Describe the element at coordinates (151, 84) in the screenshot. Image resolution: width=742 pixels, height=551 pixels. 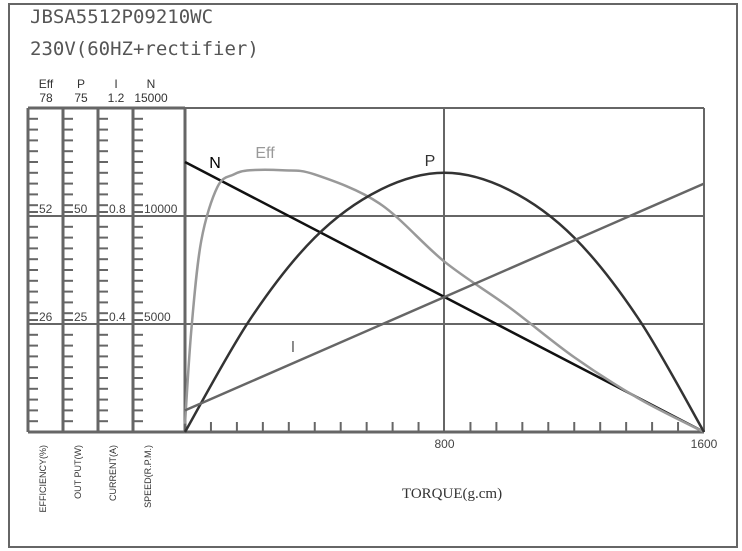
I see `axis-name-N: N` at that location.